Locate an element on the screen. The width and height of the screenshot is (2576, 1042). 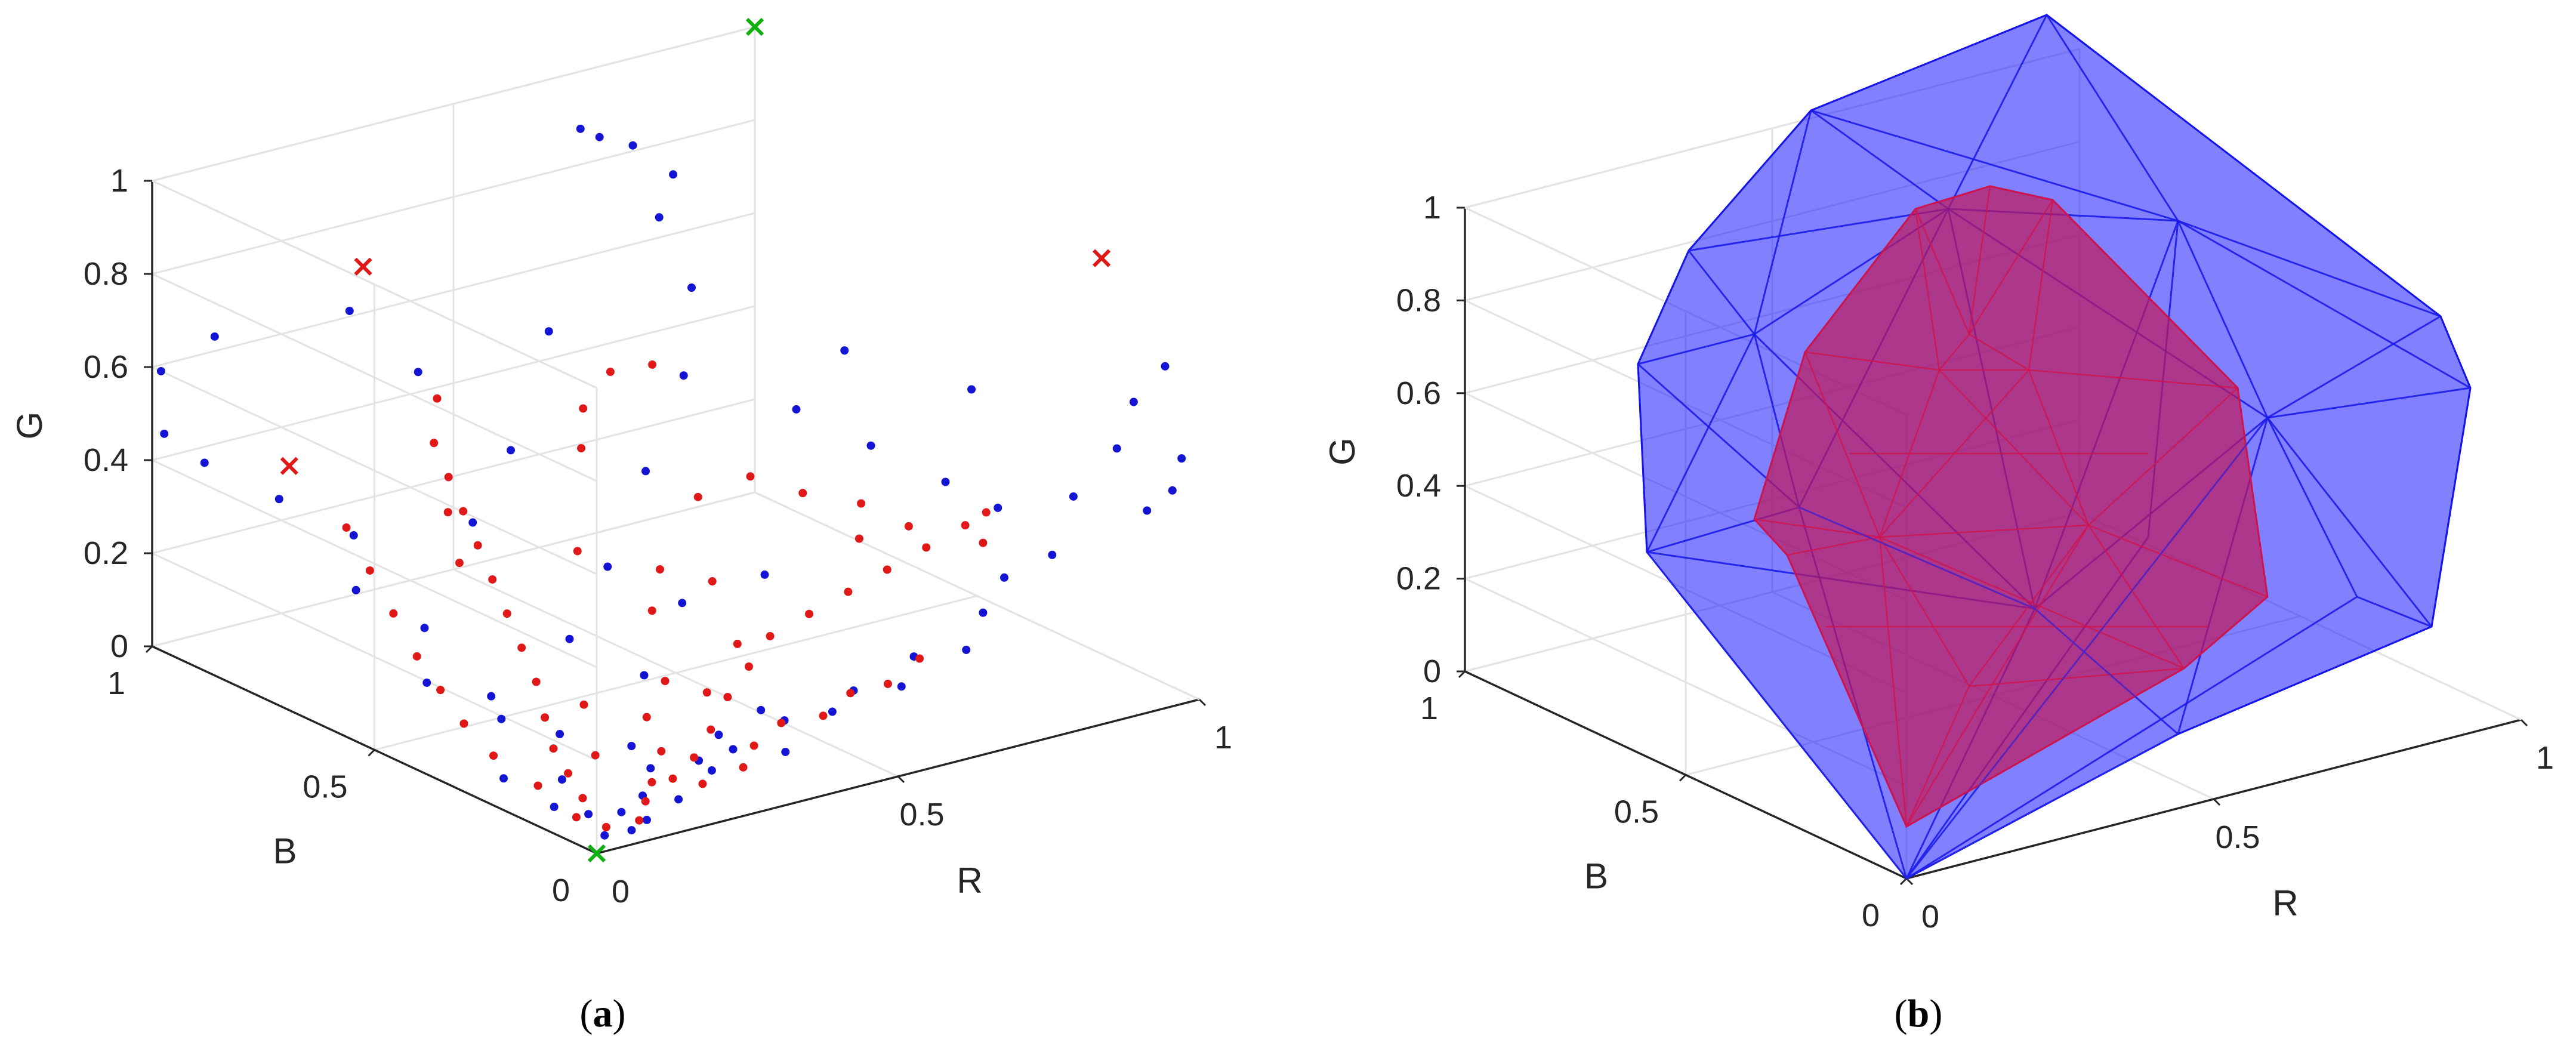
axis-label-r: R is located at coordinates (2285, 903).